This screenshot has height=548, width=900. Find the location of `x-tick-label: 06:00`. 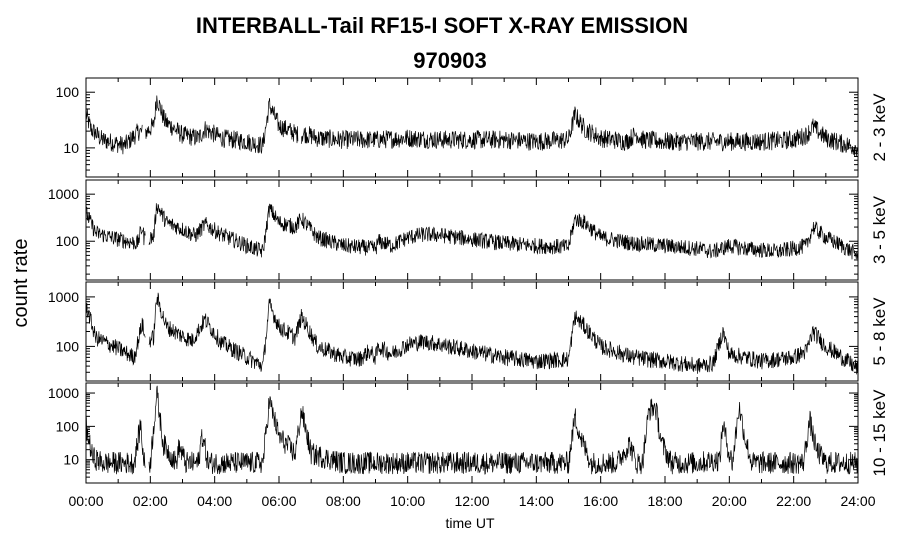

x-tick-label: 06:00 is located at coordinates (278, 501).